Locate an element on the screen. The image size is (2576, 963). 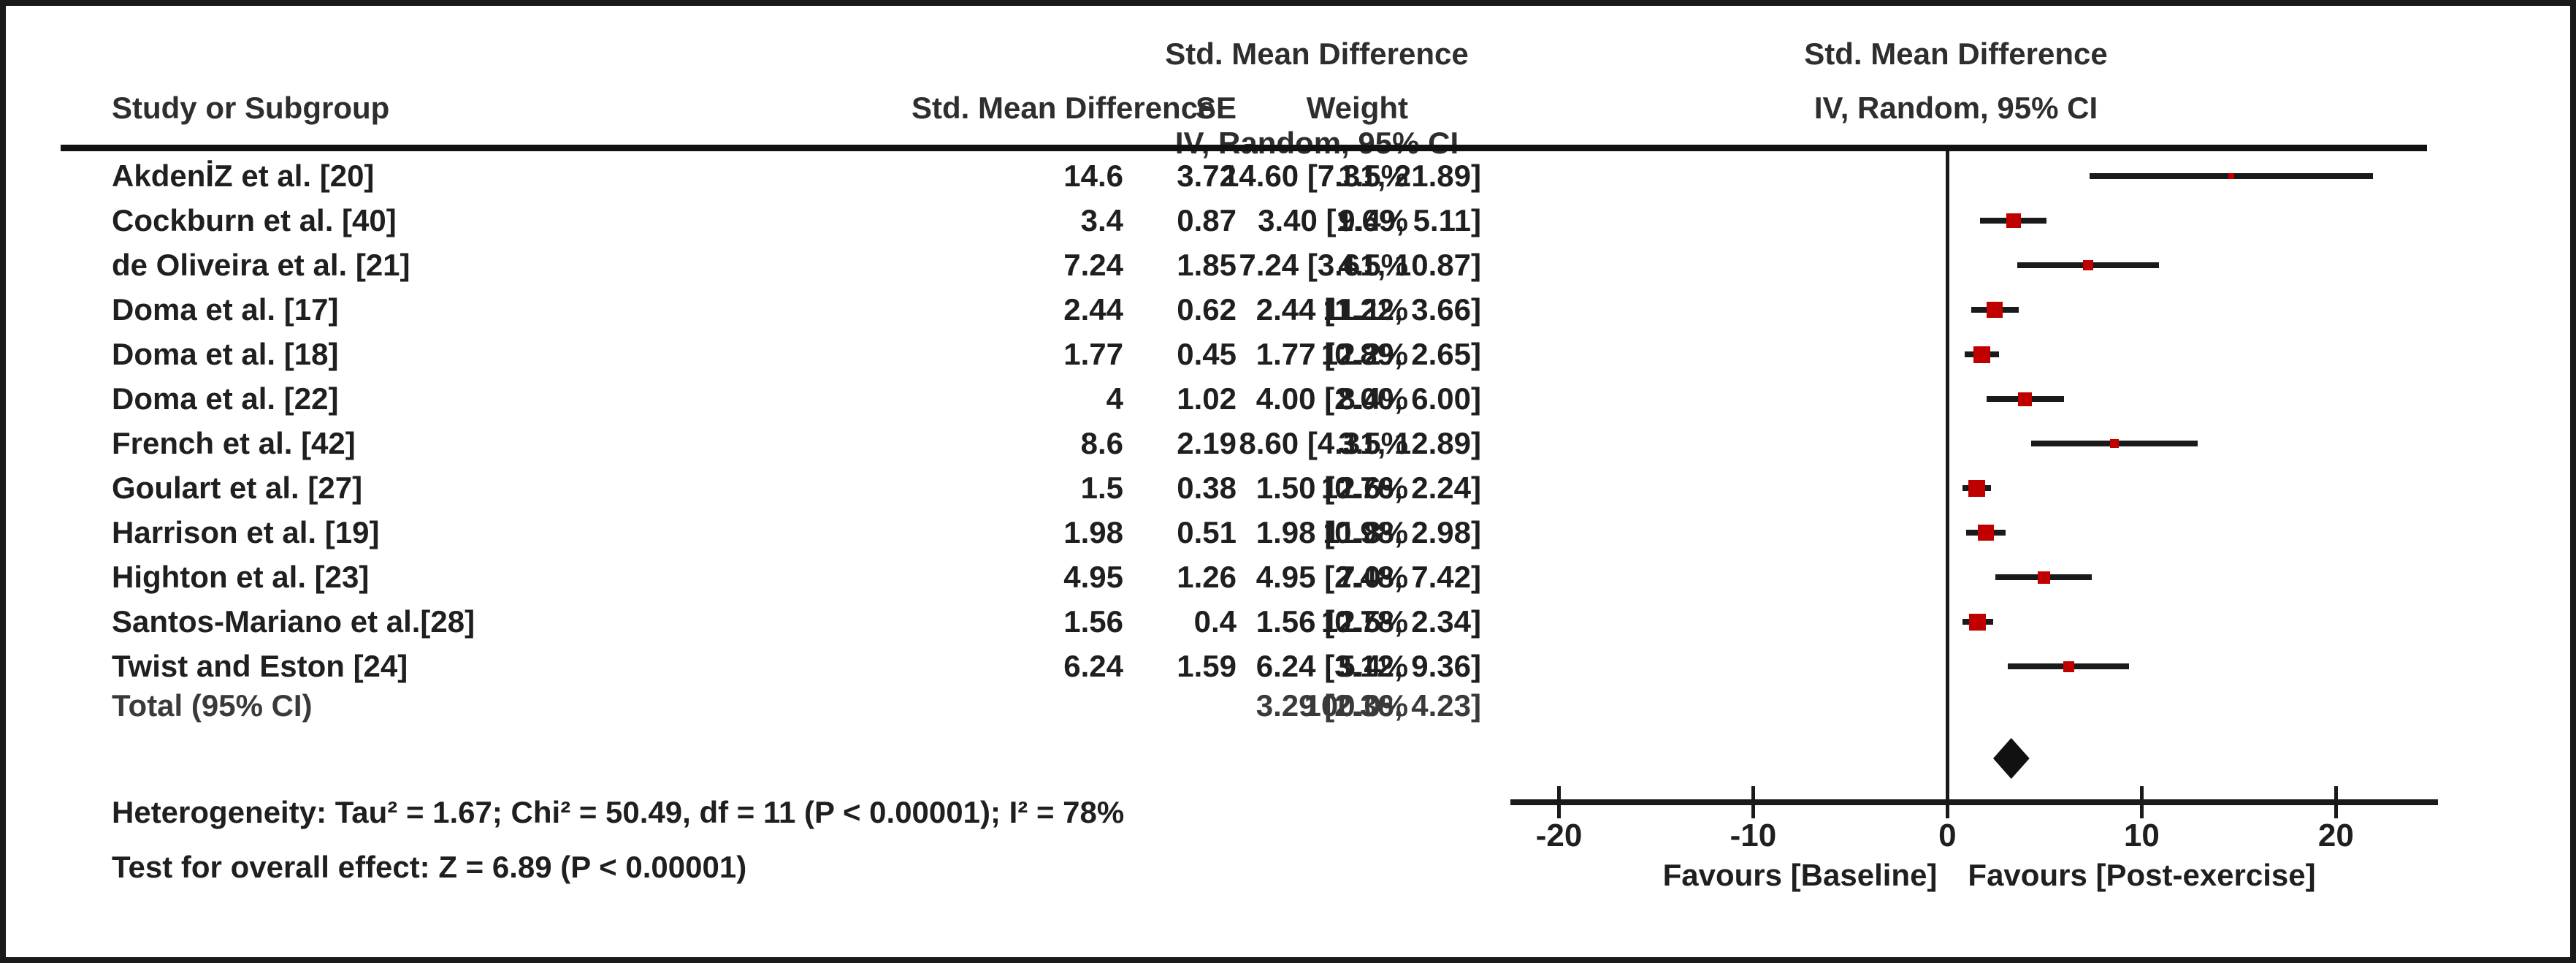
study-weight: 7.0% is located at coordinates (1373, 577).